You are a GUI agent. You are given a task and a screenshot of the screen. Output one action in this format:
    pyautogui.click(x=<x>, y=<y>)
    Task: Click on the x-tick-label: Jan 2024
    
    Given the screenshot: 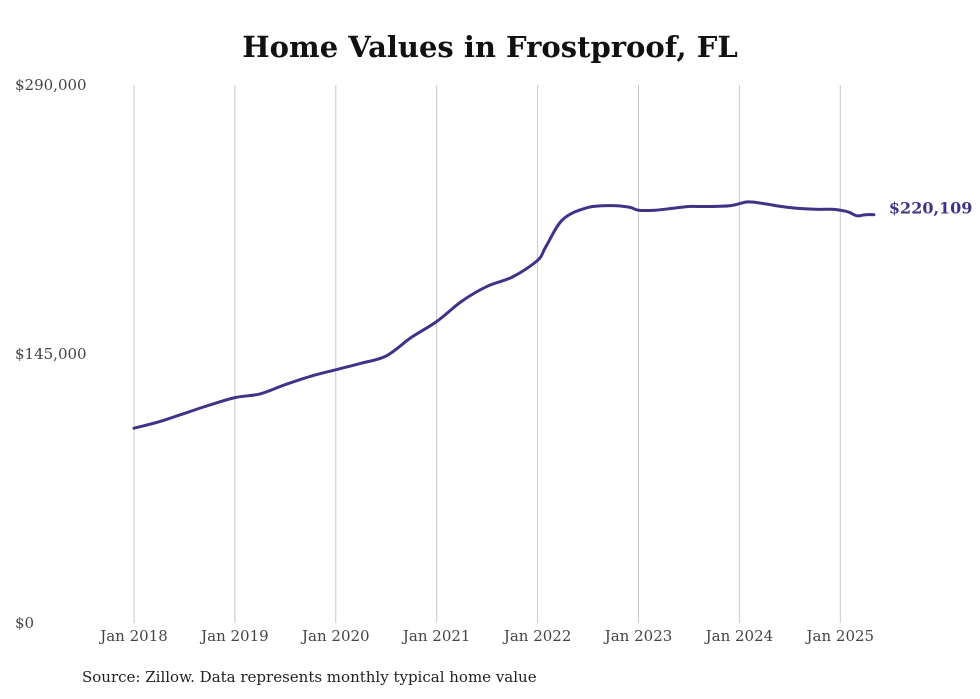 What is the action you would take?
    pyautogui.click(x=739, y=636)
    